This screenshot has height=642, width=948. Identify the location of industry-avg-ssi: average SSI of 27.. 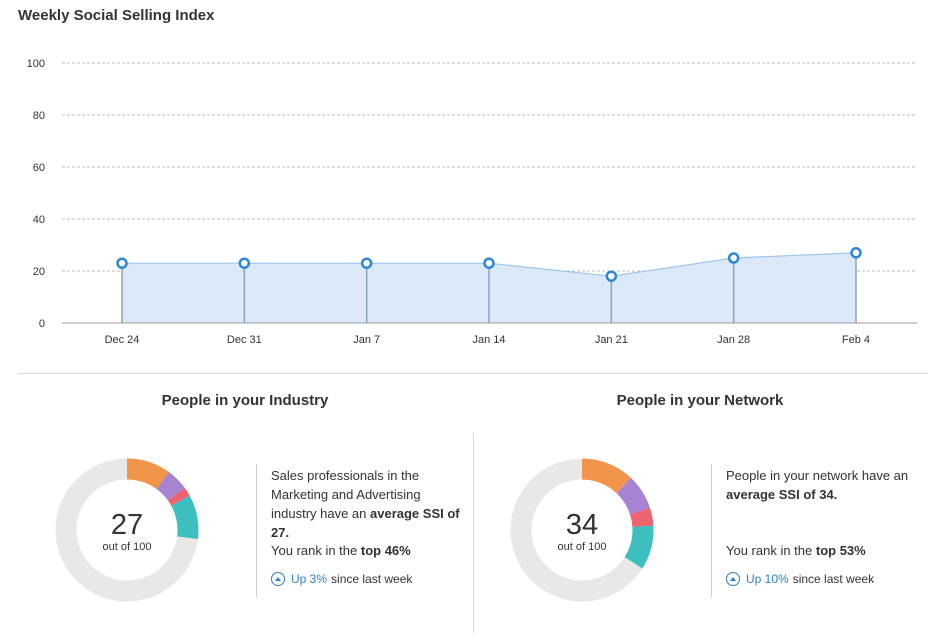
(365, 523).